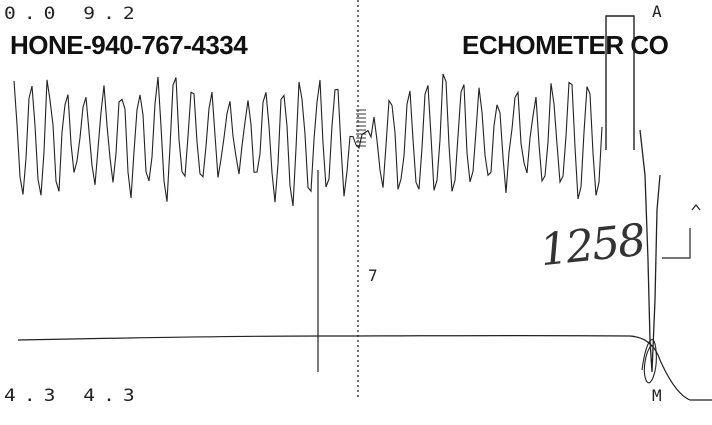  Describe the element at coordinates (657, 395) in the screenshot. I see `marker-m: M` at that location.